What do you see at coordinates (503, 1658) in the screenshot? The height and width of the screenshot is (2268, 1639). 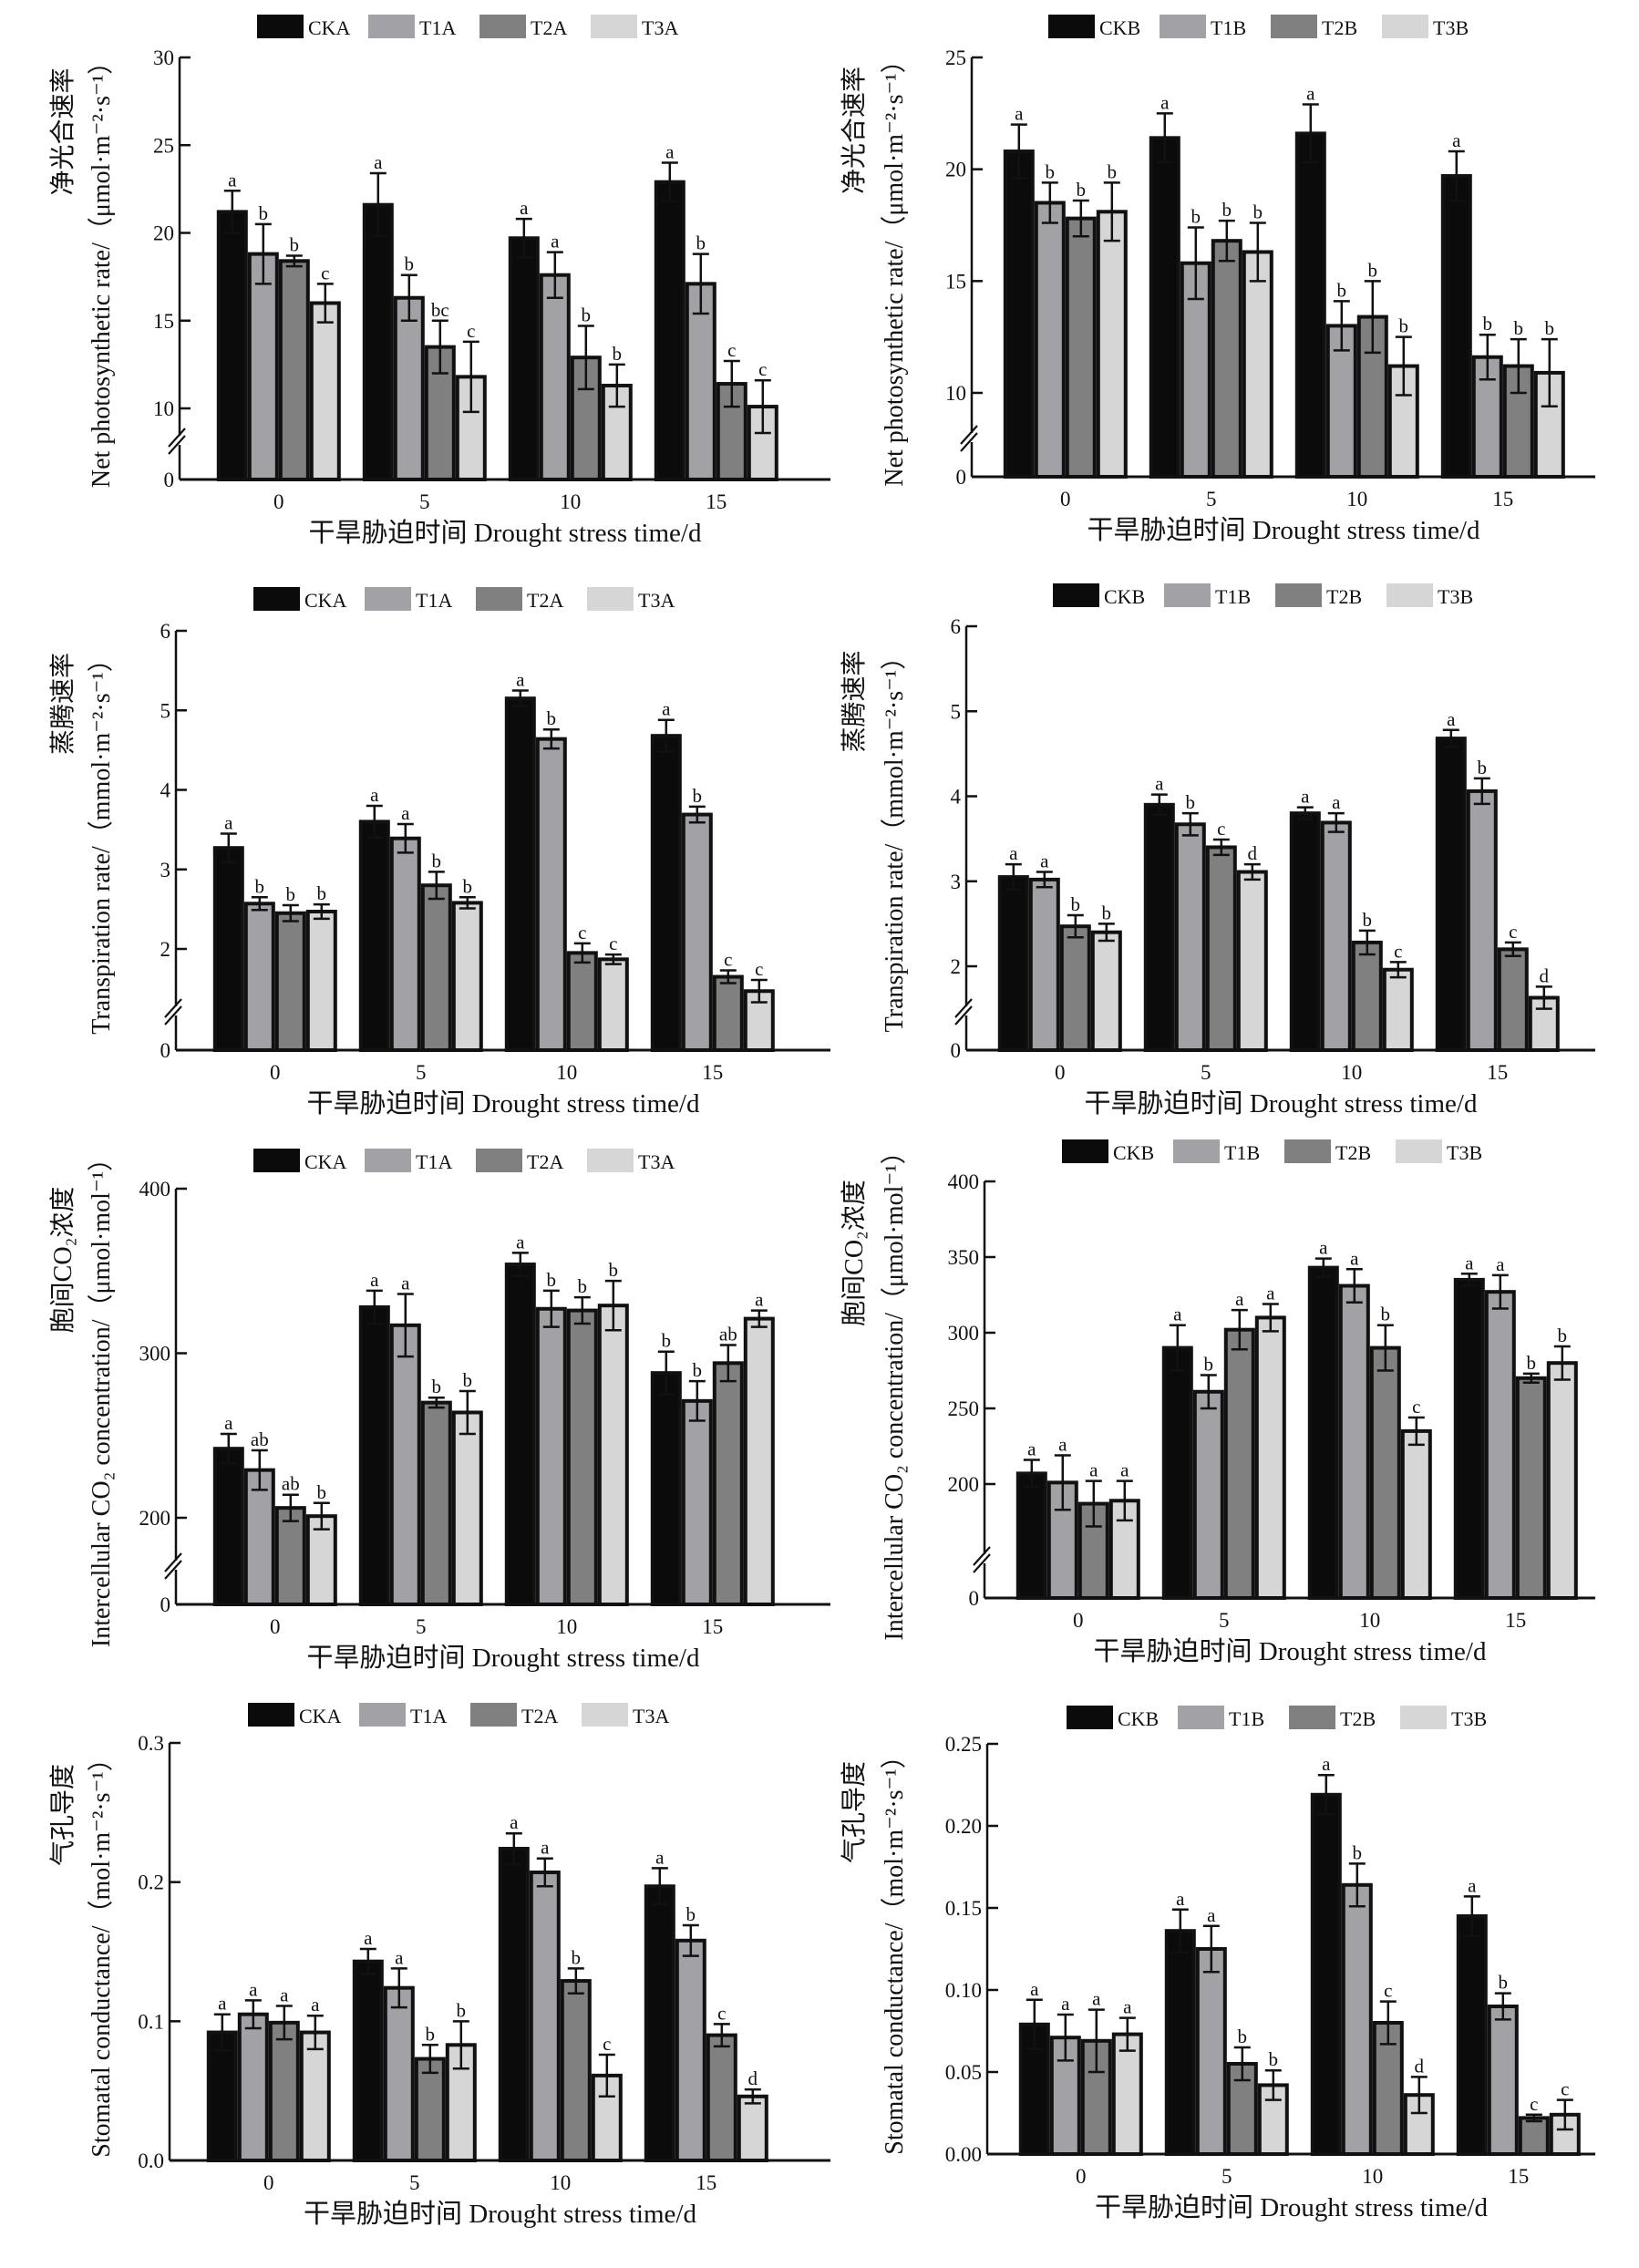 I see `x-axis-label: 干旱胁迫时间 Drought stress time/d` at bounding box center [503, 1658].